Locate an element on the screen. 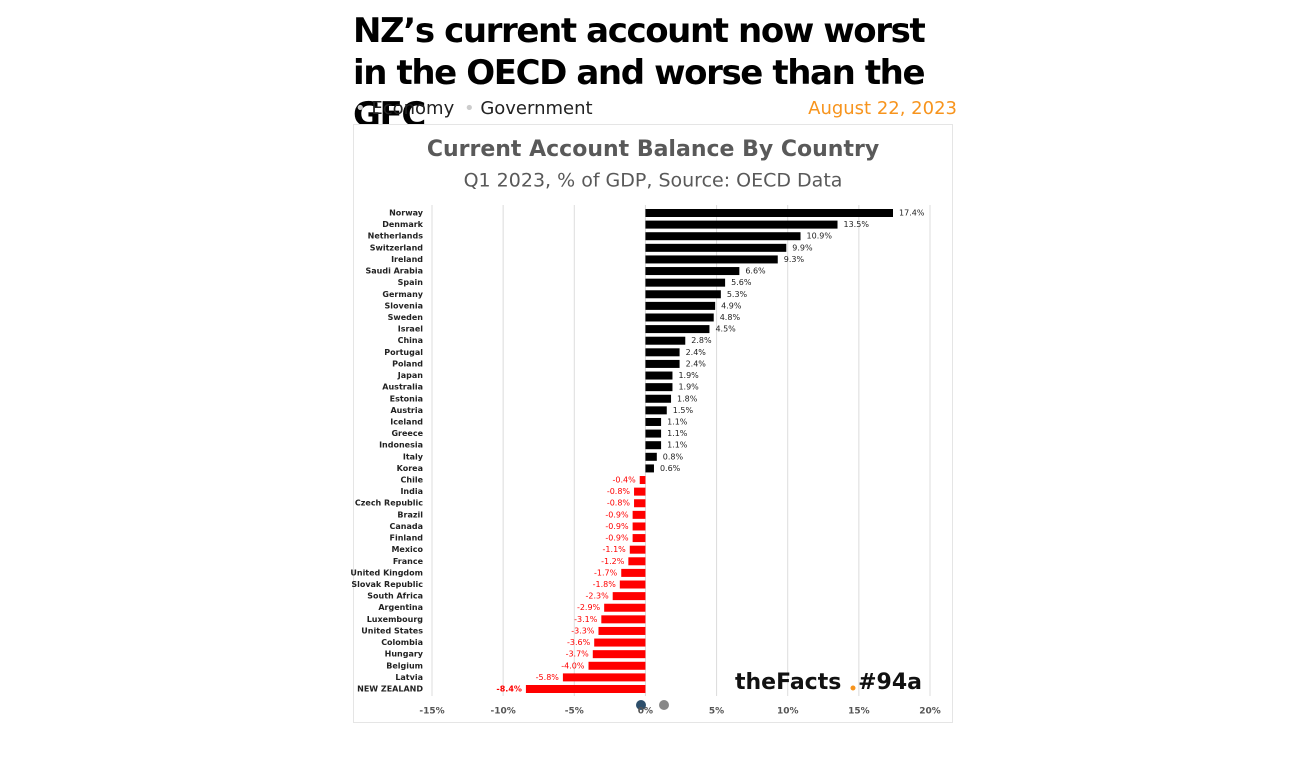 This screenshot has height=783, width=1310. category-label: Slovak Republic is located at coordinates (387, 584).